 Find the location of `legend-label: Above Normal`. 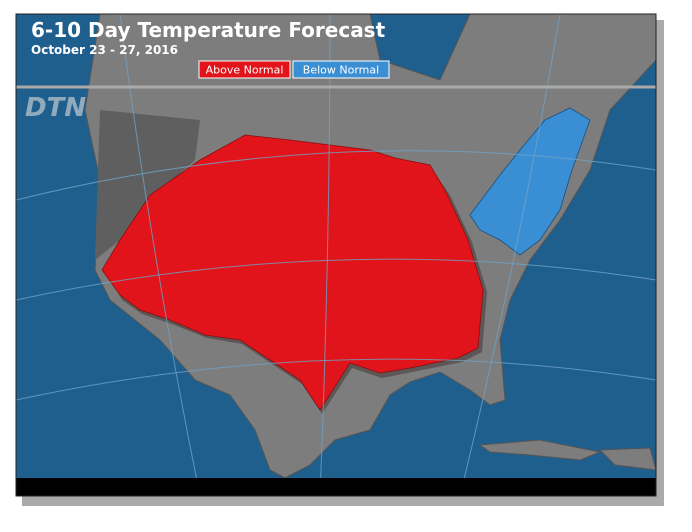

legend-label: Above Normal is located at coordinates (245, 70).